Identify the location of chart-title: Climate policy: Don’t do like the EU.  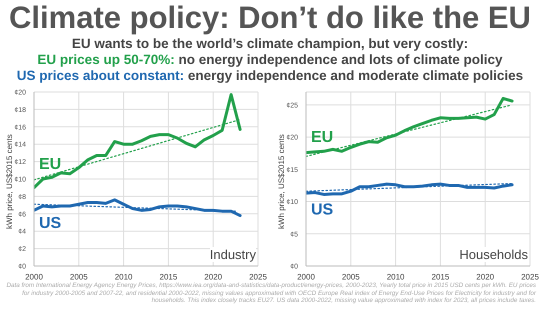
(270, 18).